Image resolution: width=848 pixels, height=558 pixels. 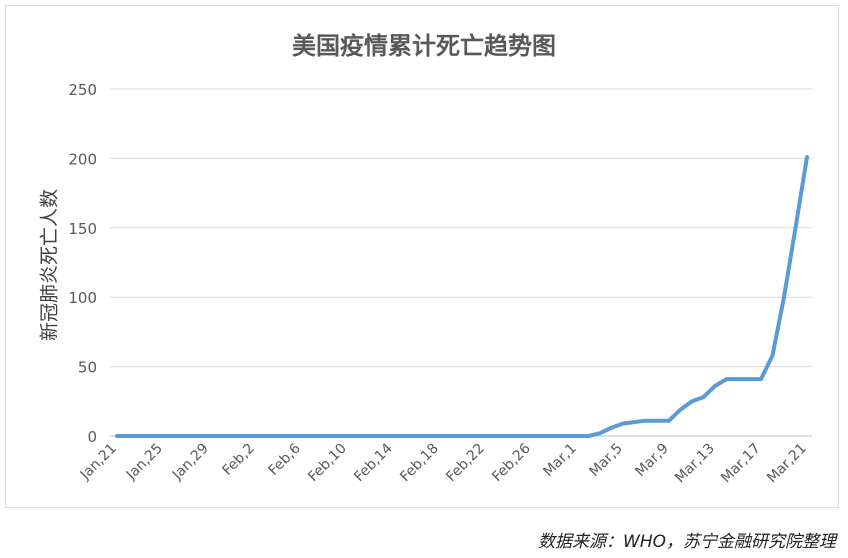 I want to click on x-tick-label: Mar,17, so click(x=741, y=464).